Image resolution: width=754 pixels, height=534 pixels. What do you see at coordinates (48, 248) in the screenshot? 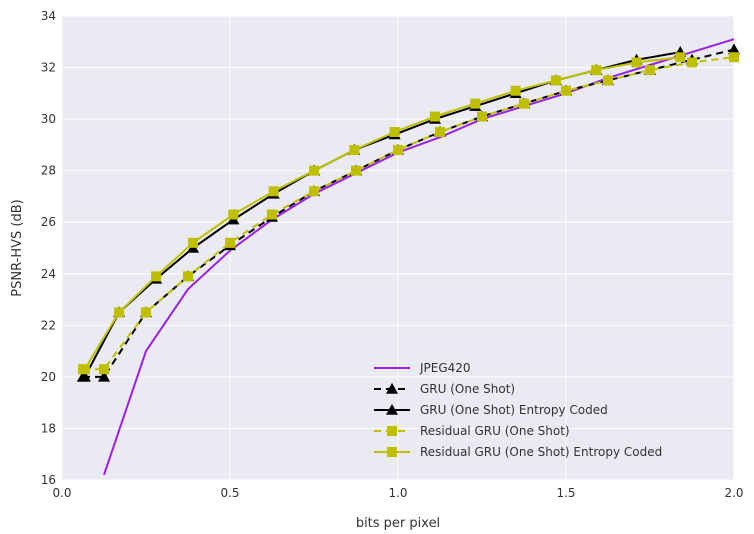
I see `y-axis-ticks: 16 18 20 22 24 26 28 30 32 34` at bounding box center [48, 248].